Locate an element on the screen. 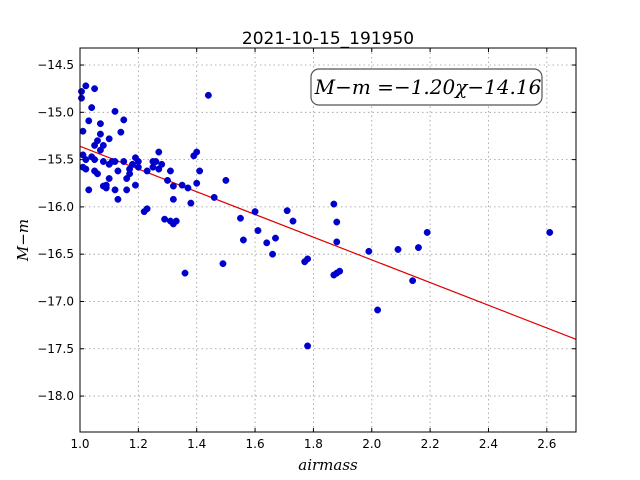 The width and height of the screenshot is (640, 480). y-tick-labels: −14.5 −15.0 −15.5 −16.0 −16.5 −17.0 −17.5 −18.0 is located at coordinates (55, 230).